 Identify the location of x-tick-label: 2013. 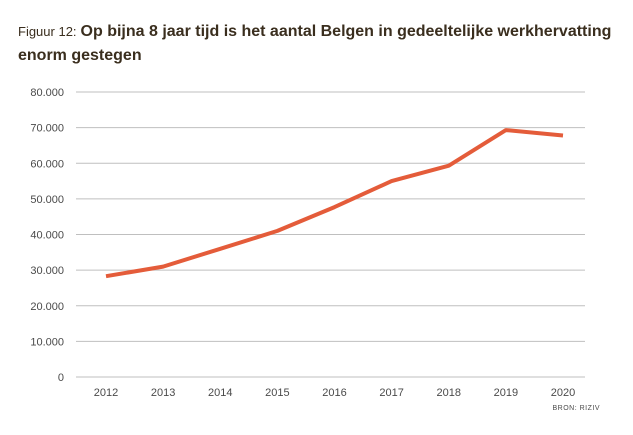
(163, 393).